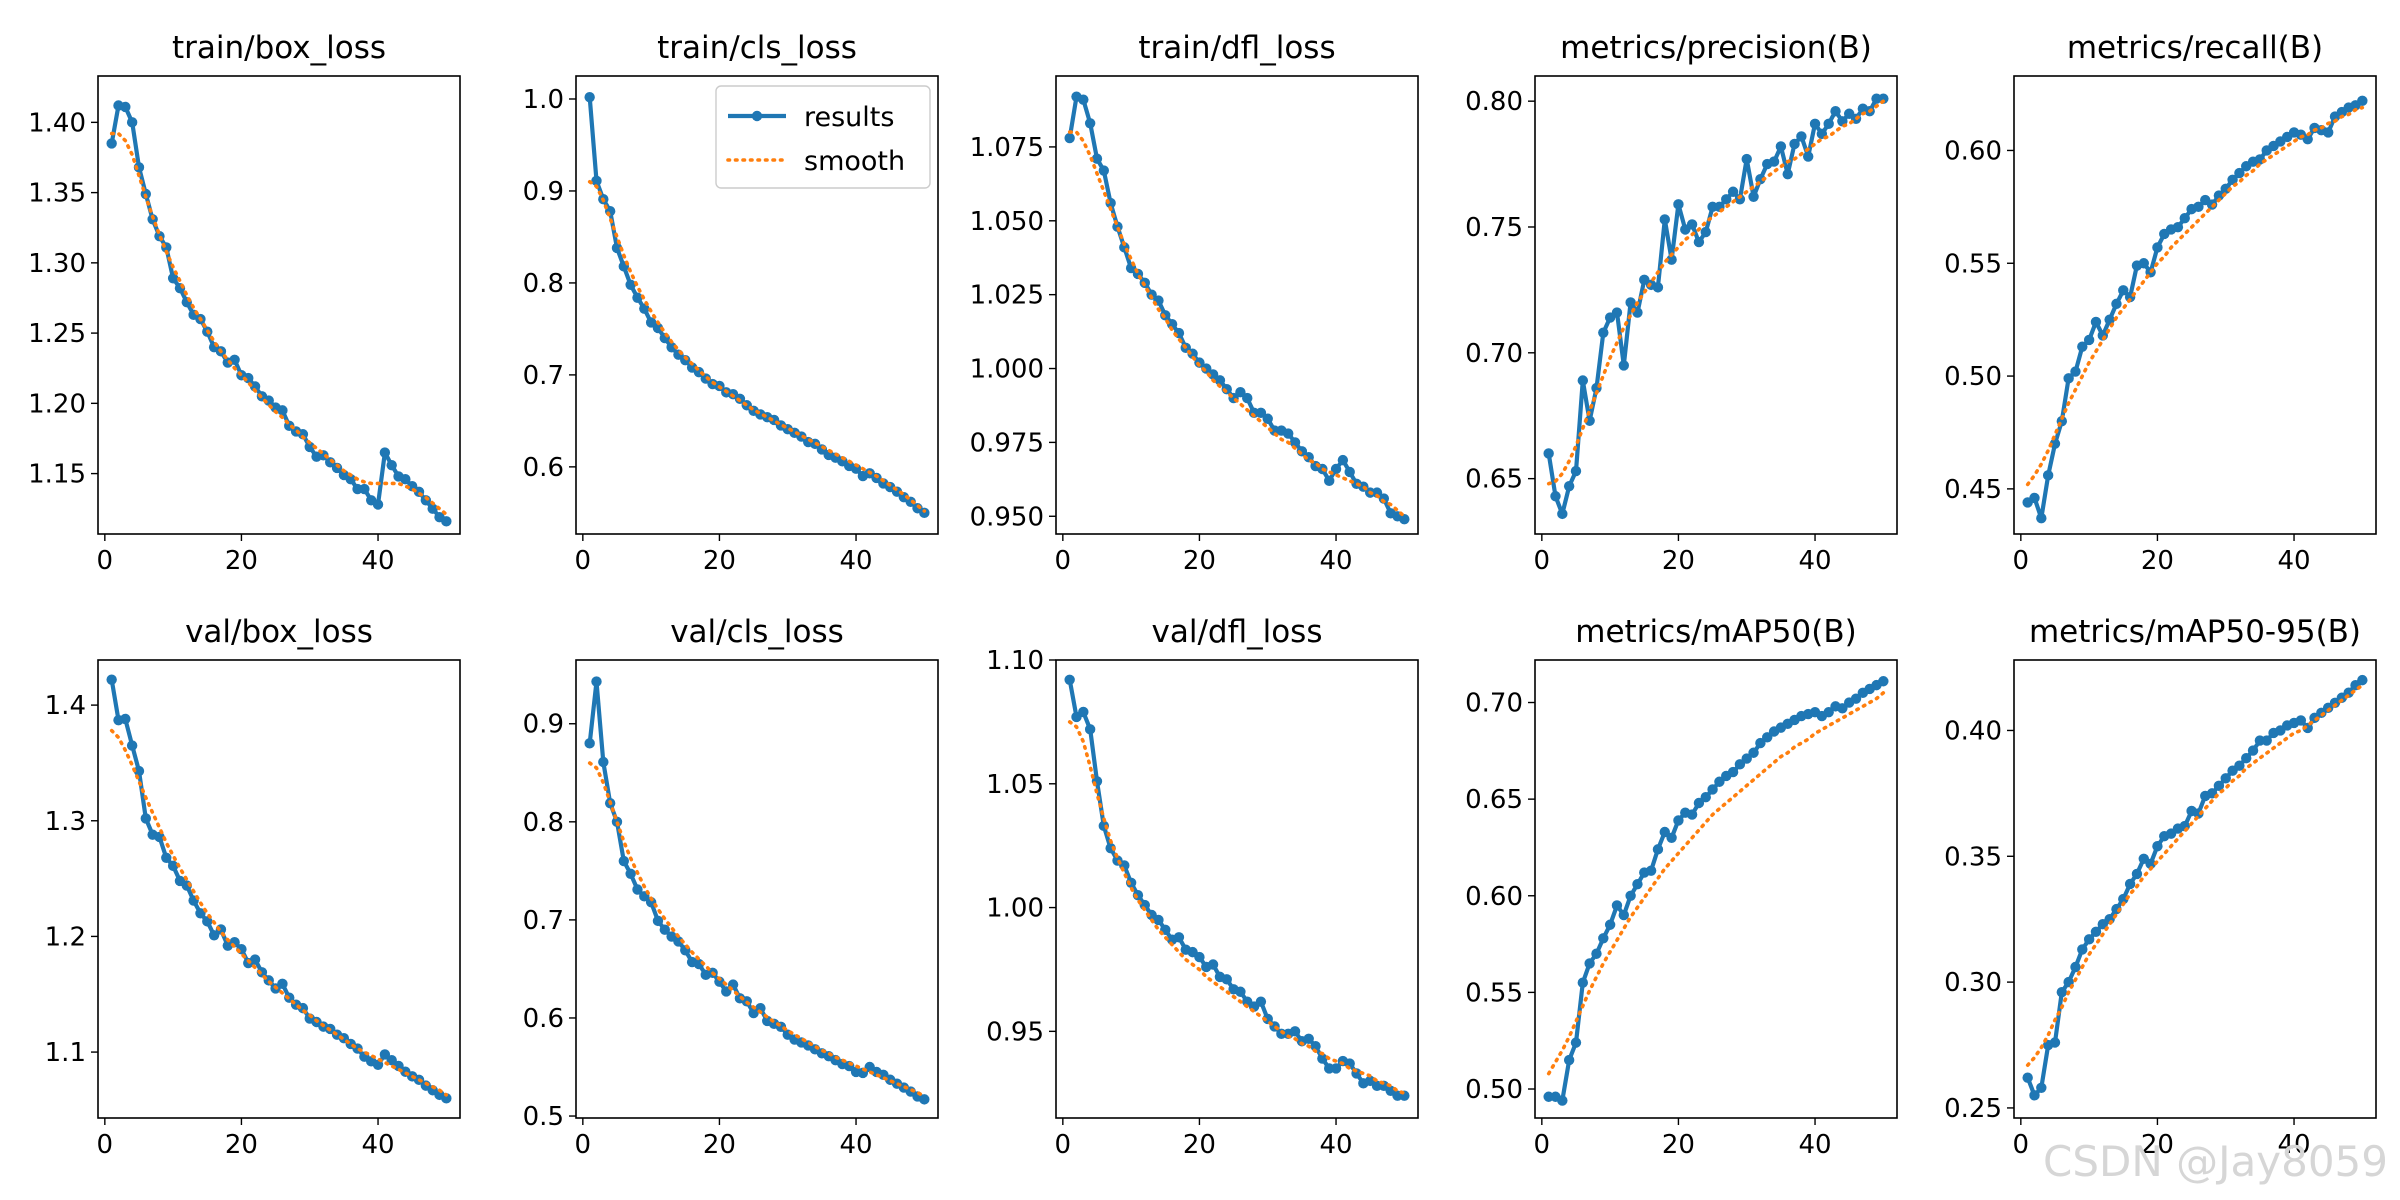 The image size is (2400, 1200). What do you see at coordinates (57, 264) in the screenshot?
I see `y-tick-label: 1.30` at bounding box center [57, 264].